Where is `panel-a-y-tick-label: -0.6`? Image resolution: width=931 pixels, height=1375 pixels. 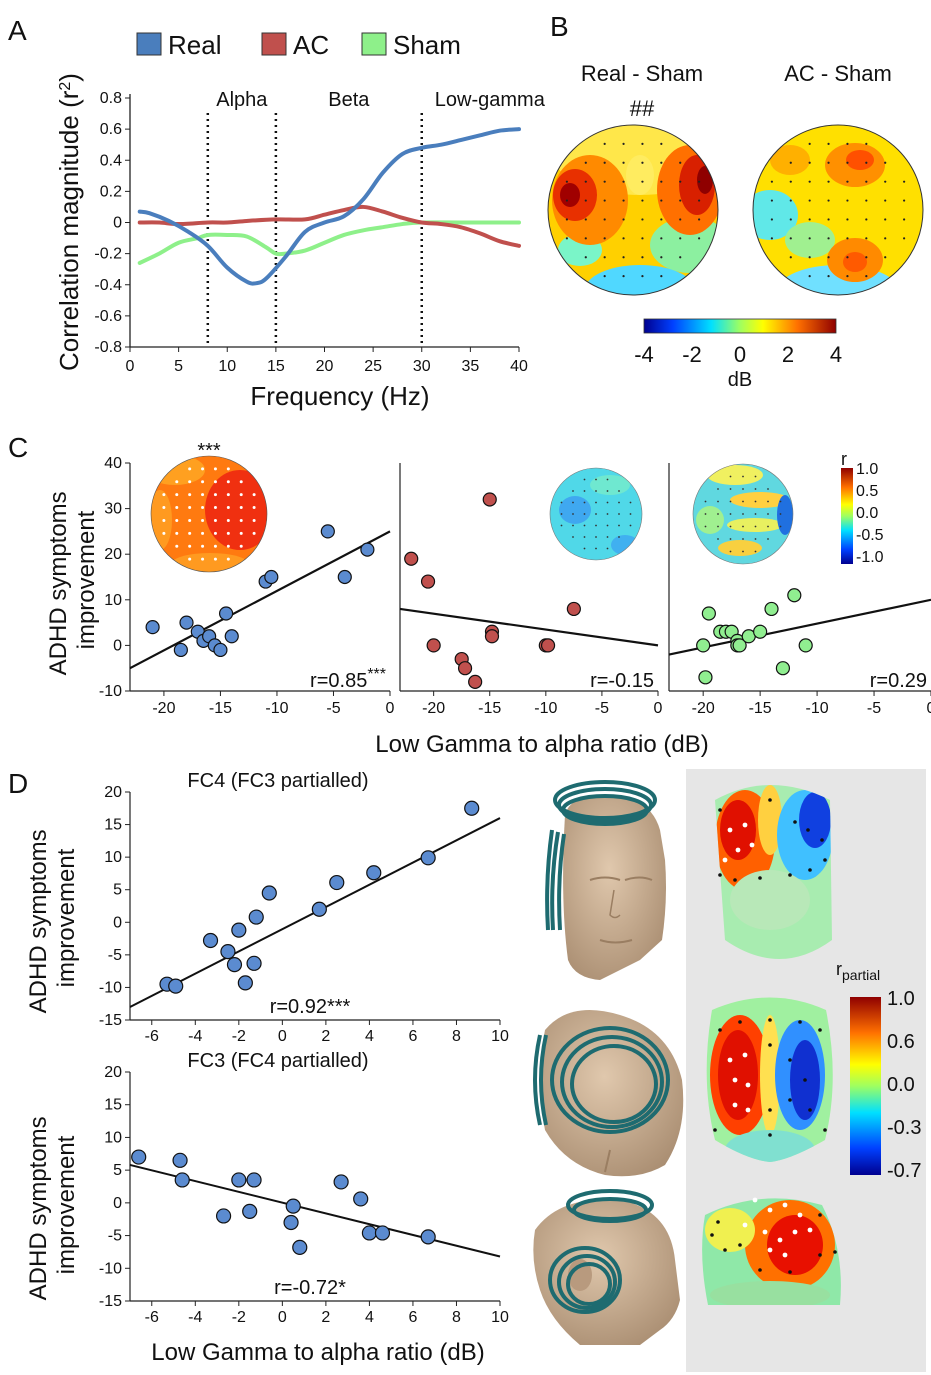 panel-a-y-tick-label: -0.6 is located at coordinates (108, 316).